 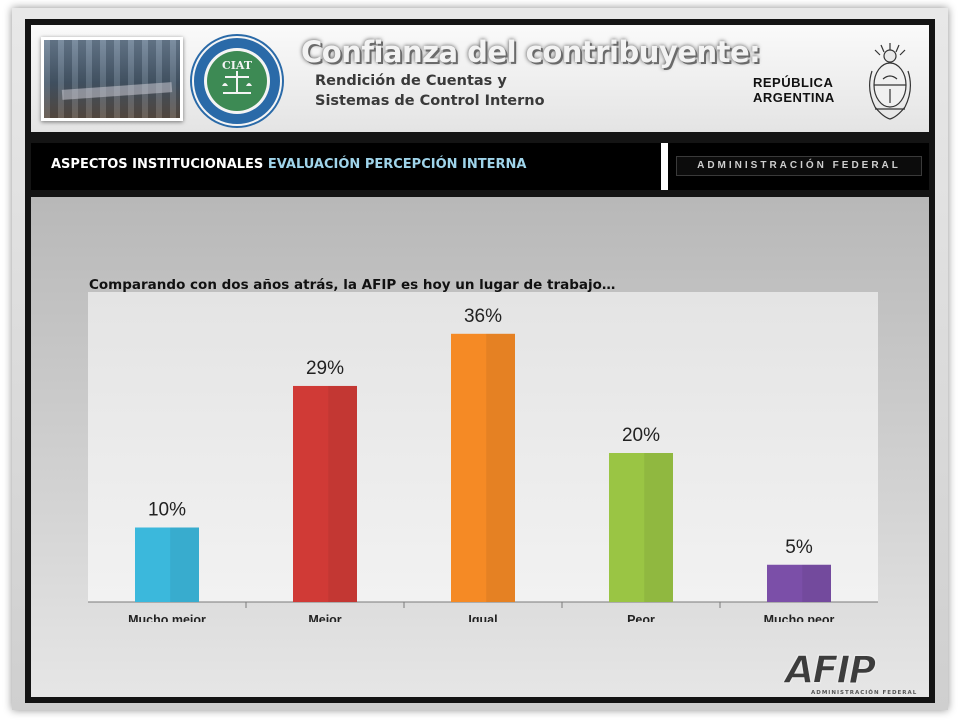 What do you see at coordinates (794, 97) in the screenshot?
I see `country-line-2: ARGENTINA` at bounding box center [794, 97].